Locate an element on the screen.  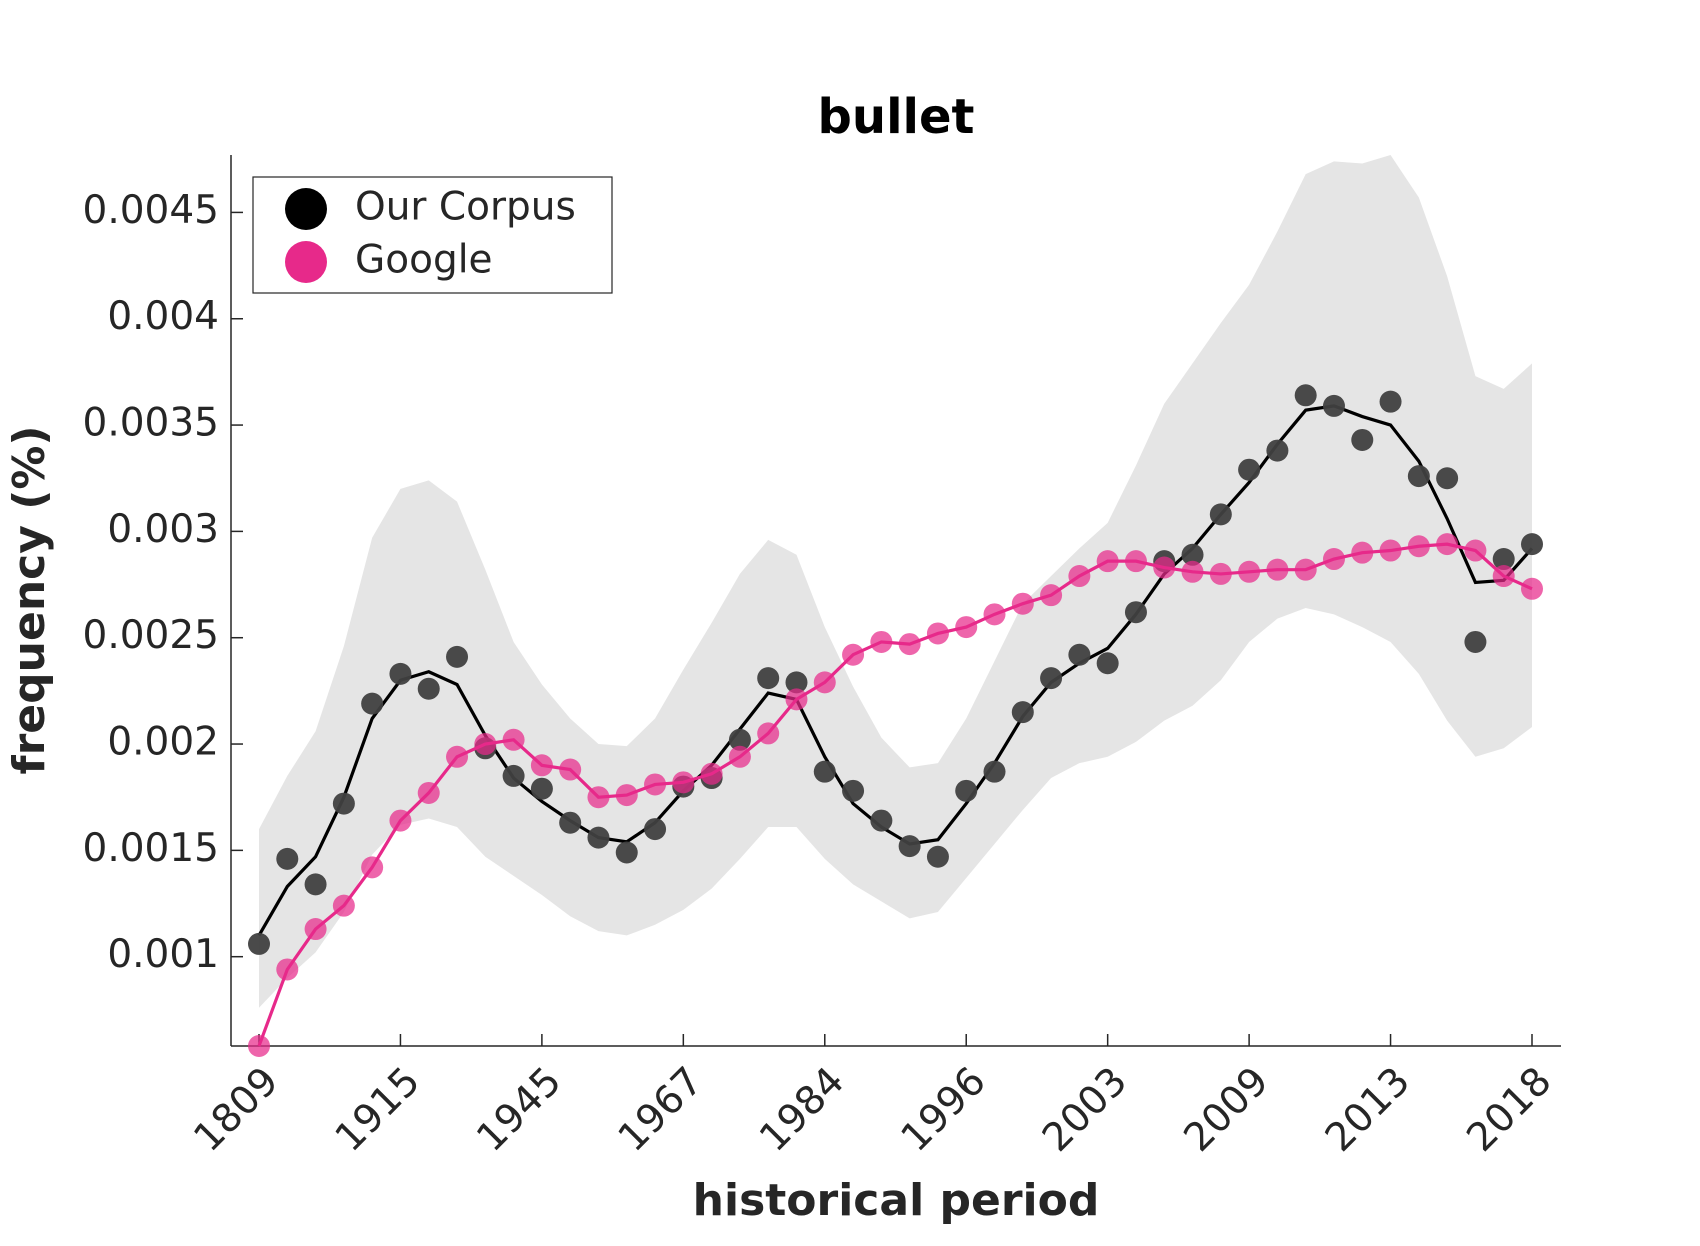
x-tick-label: 1915 is located at coordinates (378, 1110).